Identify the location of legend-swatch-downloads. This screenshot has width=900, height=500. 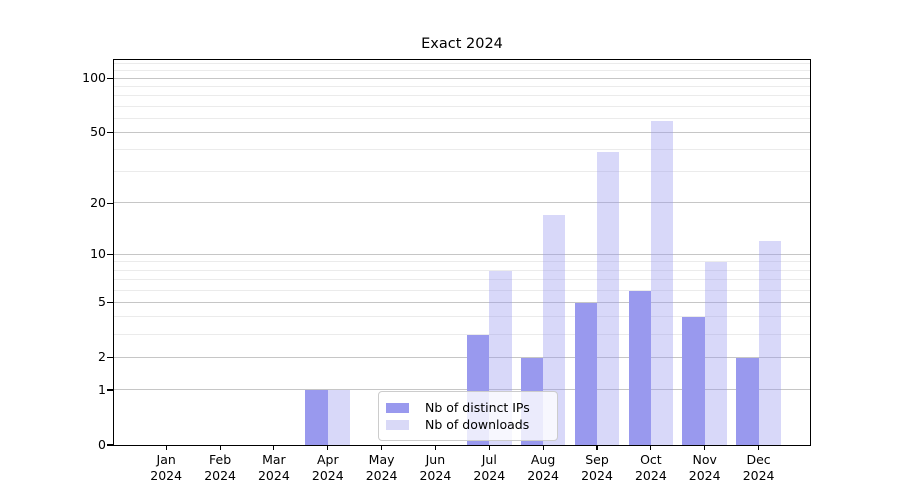
(397, 424).